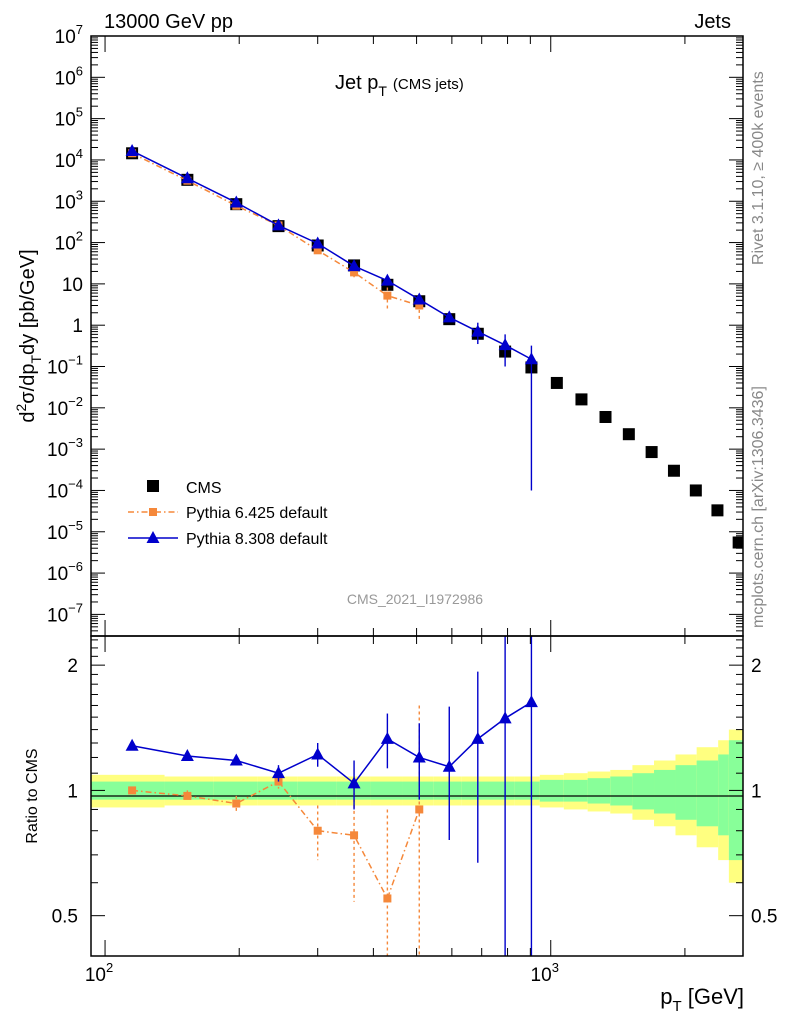 The width and height of the screenshot is (786, 1024). What do you see at coordinates (69, 159) in the screenshot?
I see `y-tick-label: 10⁴` at bounding box center [69, 159].